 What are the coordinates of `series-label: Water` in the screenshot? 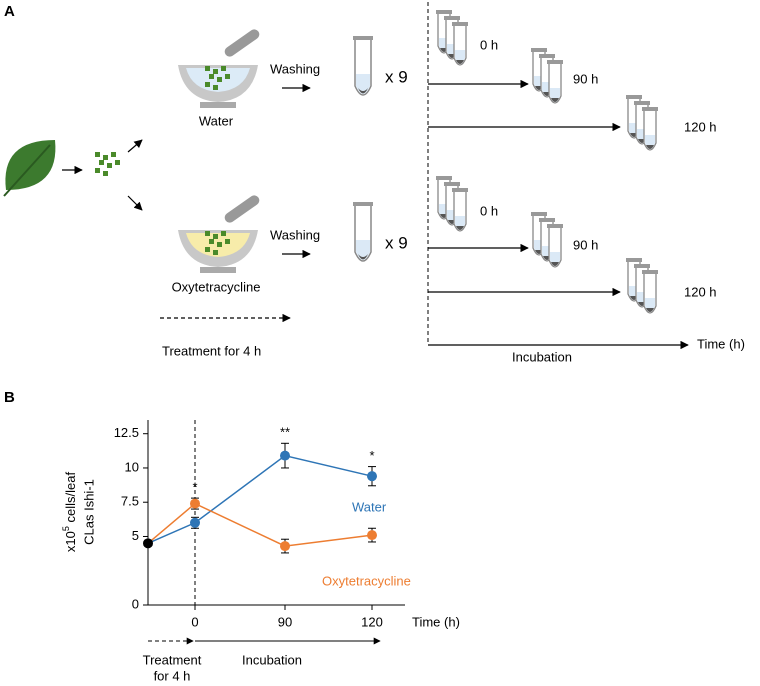 It's located at (369, 506).